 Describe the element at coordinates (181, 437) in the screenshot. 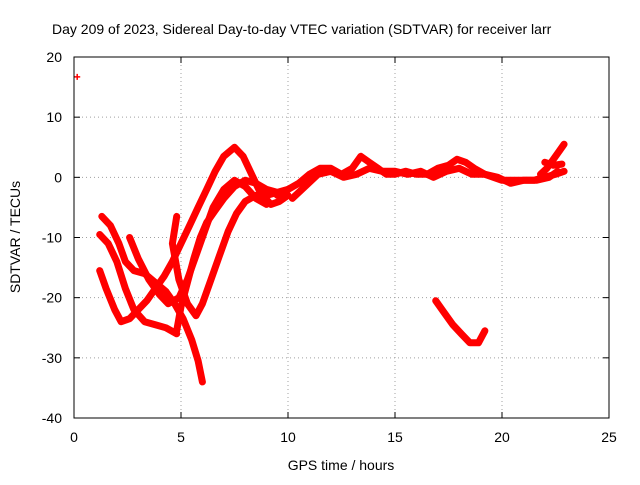

I see `x-tick-label: 5` at that location.